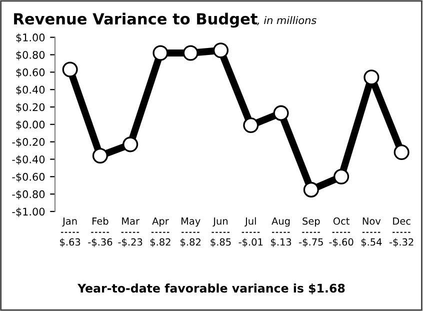 This screenshot has width=423, height=311. I want to click on y-tick-label: -$0.80, so click(28, 195).